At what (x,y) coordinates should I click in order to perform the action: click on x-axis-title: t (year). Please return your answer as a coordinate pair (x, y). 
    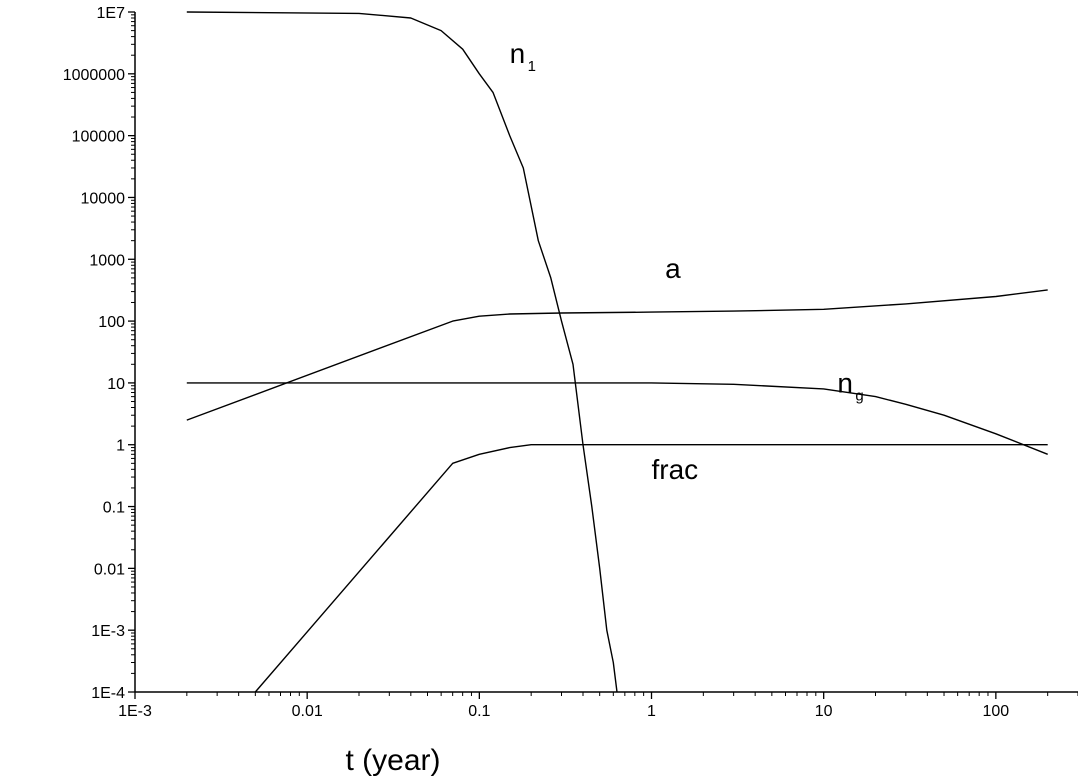
    Looking at the image, I should click on (392, 760).